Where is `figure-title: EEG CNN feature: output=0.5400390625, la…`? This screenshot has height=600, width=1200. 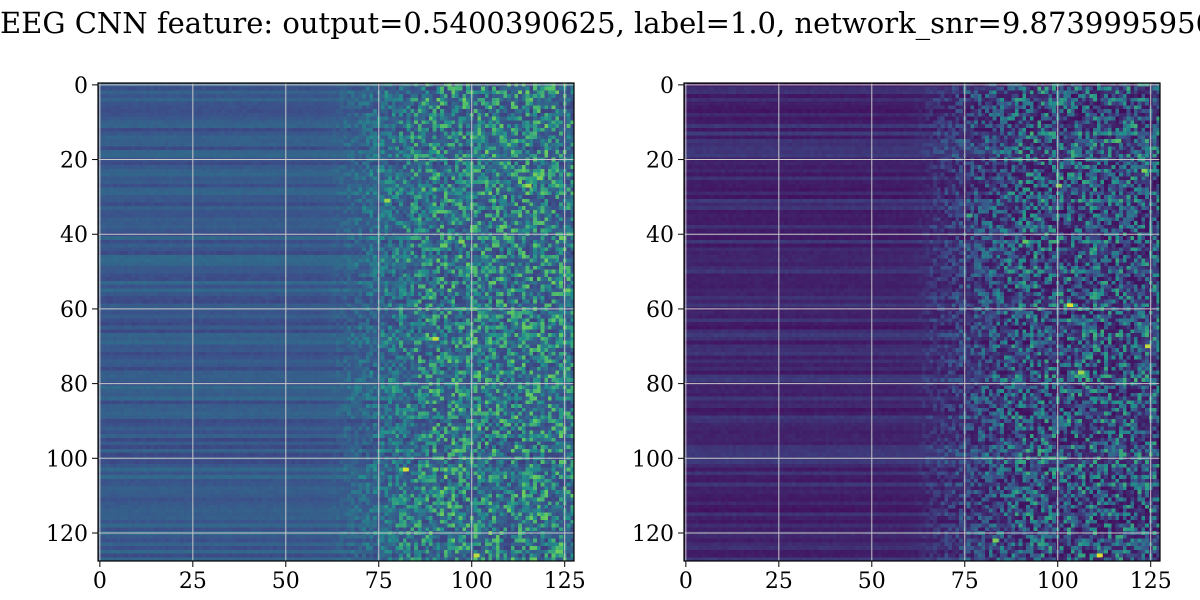
figure-title: EEG CNN feature: output=0.5400390625, la… is located at coordinates (600, 23).